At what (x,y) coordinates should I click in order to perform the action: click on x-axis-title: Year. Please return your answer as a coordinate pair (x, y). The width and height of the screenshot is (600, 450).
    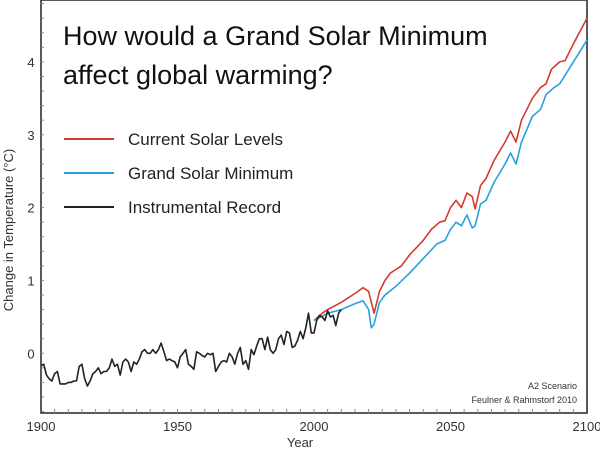
    Looking at the image, I should click on (300, 442).